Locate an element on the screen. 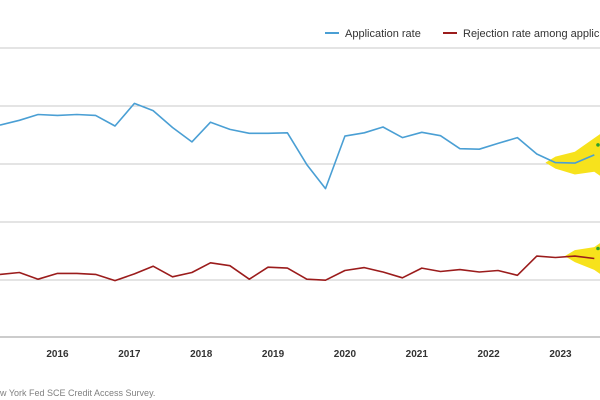 The image size is (600, 400). x-tick-label: 2021 is located at coordinates (417, 354).